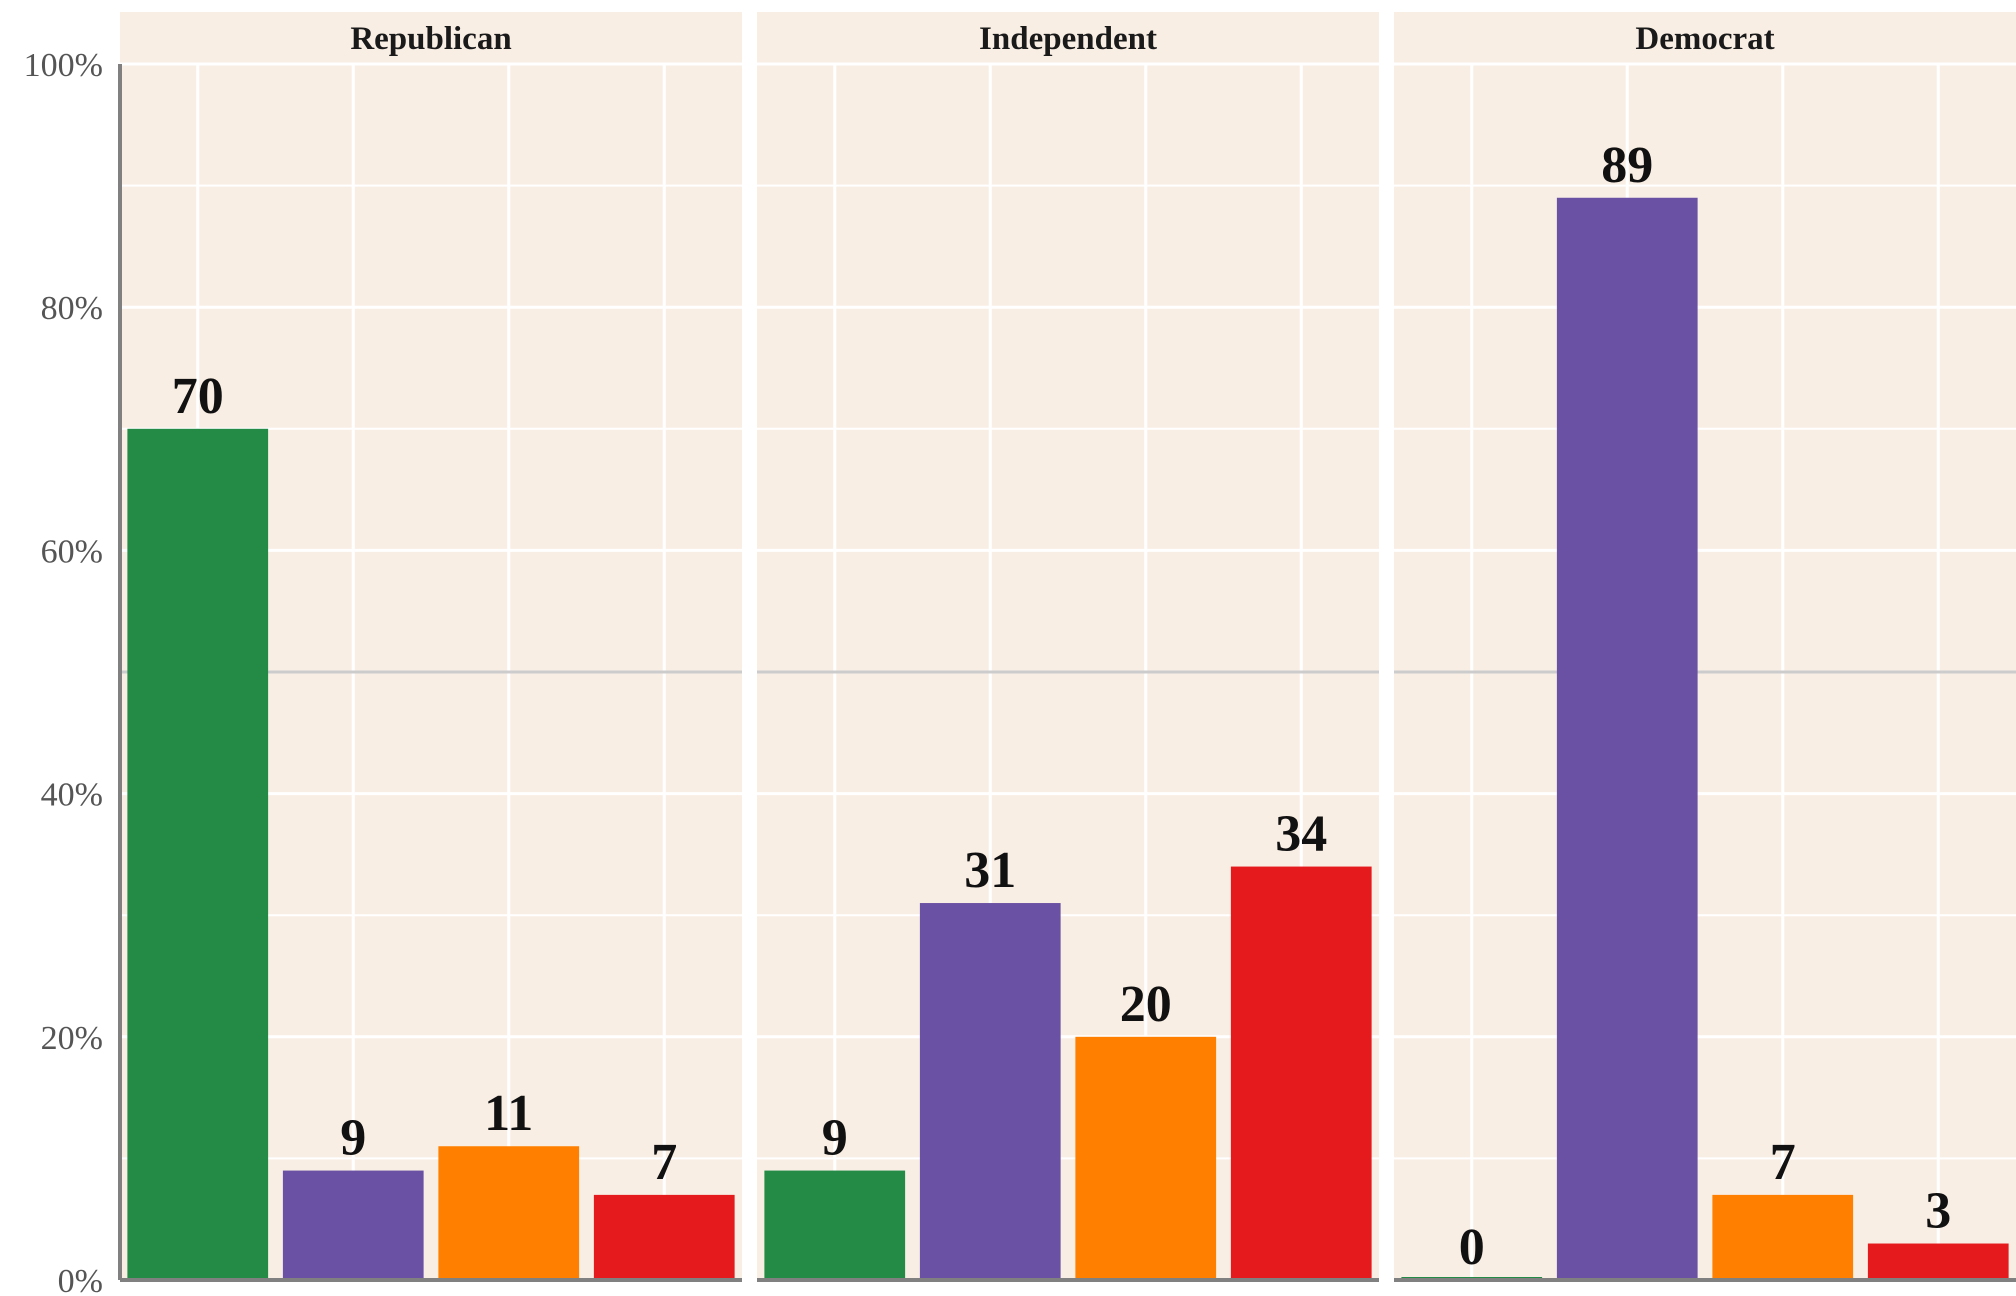 Image resolution: width=2016 pixels, height=1296 pixels. What do you see at coordinates (63, 65) in the screenshot?
I see `y-tick-label: 100%` at bounding box center [63, 65].